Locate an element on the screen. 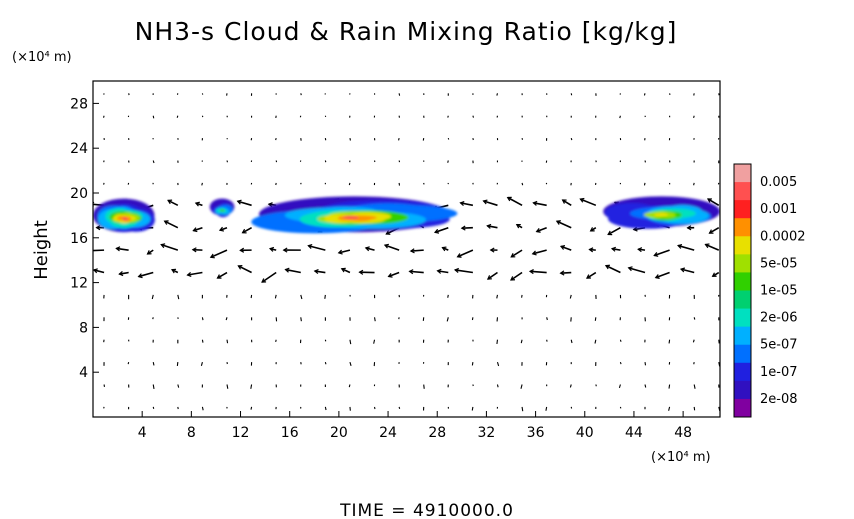 The height and width of the screenshot is (519, 854). cloud-region is located at coordinates (661, 212).